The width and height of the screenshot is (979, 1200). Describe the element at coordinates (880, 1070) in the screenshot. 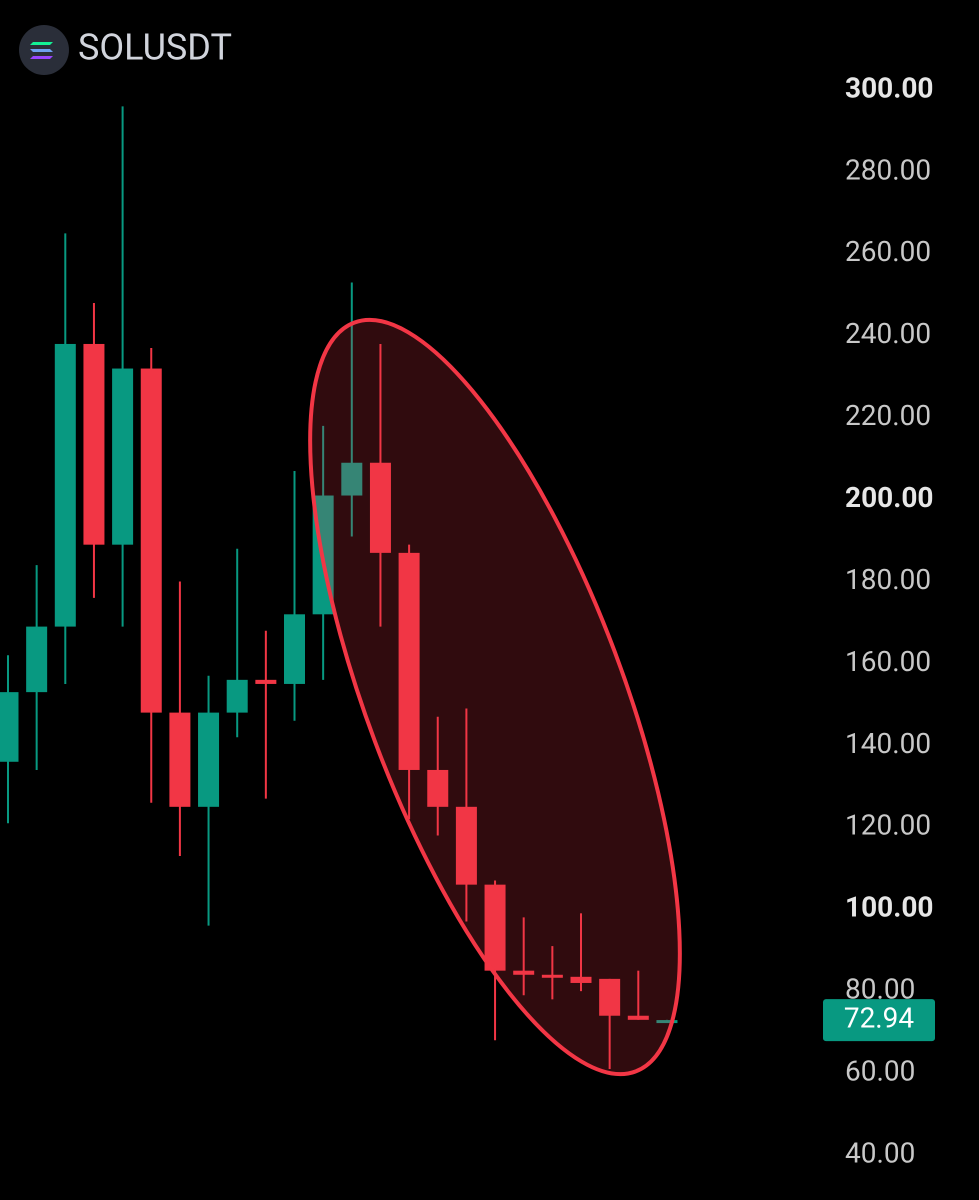

I see `y-tick-label: 60.00` at that location.